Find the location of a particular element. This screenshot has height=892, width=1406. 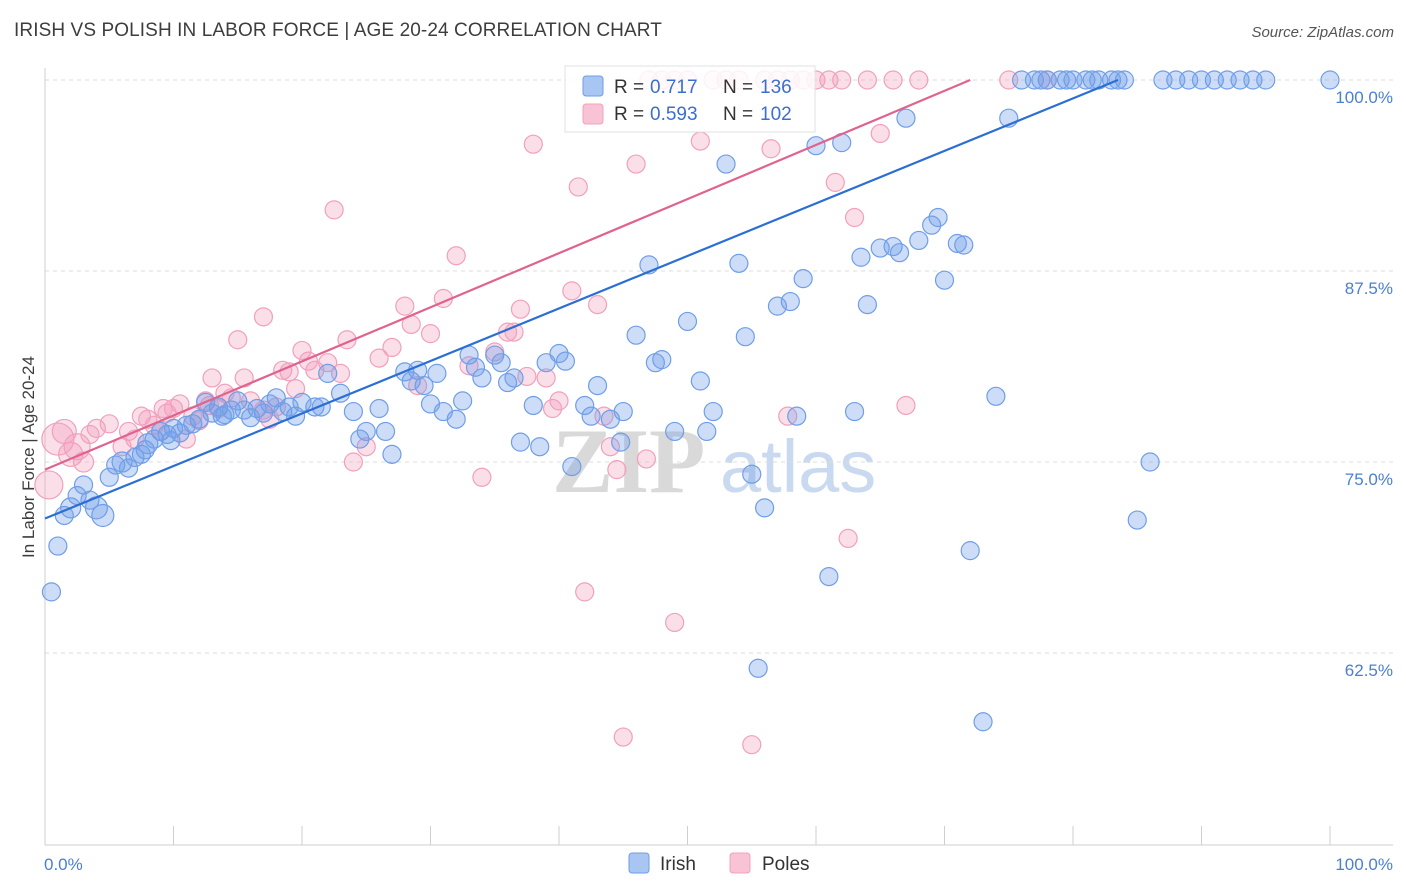

y-tick-label-1: 87.5% is located at coordinates (1369, 288).